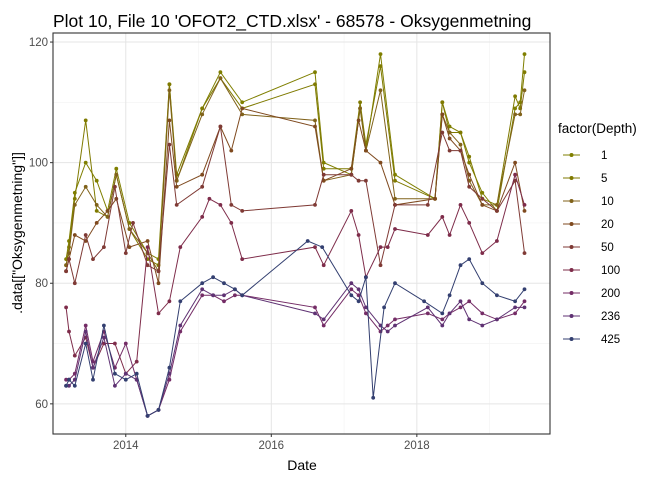 The width and height of the screenshot is (672, 480). Describe the element at coordinates (610, 317) in the screenshot. I see `legend-label: 236` at that location.